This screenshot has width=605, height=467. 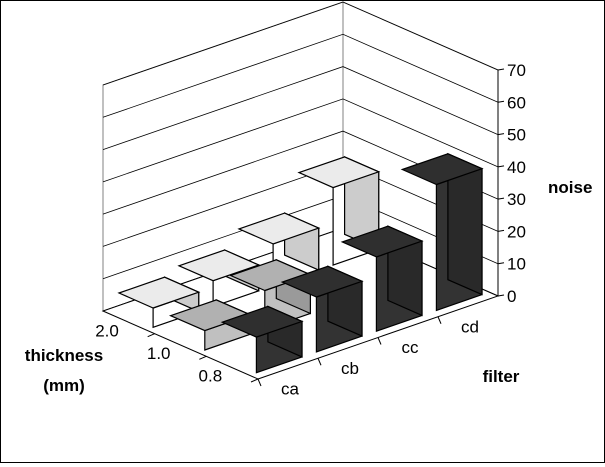 I want to click on y-tick-label: 0, so click(x=511, y=296).